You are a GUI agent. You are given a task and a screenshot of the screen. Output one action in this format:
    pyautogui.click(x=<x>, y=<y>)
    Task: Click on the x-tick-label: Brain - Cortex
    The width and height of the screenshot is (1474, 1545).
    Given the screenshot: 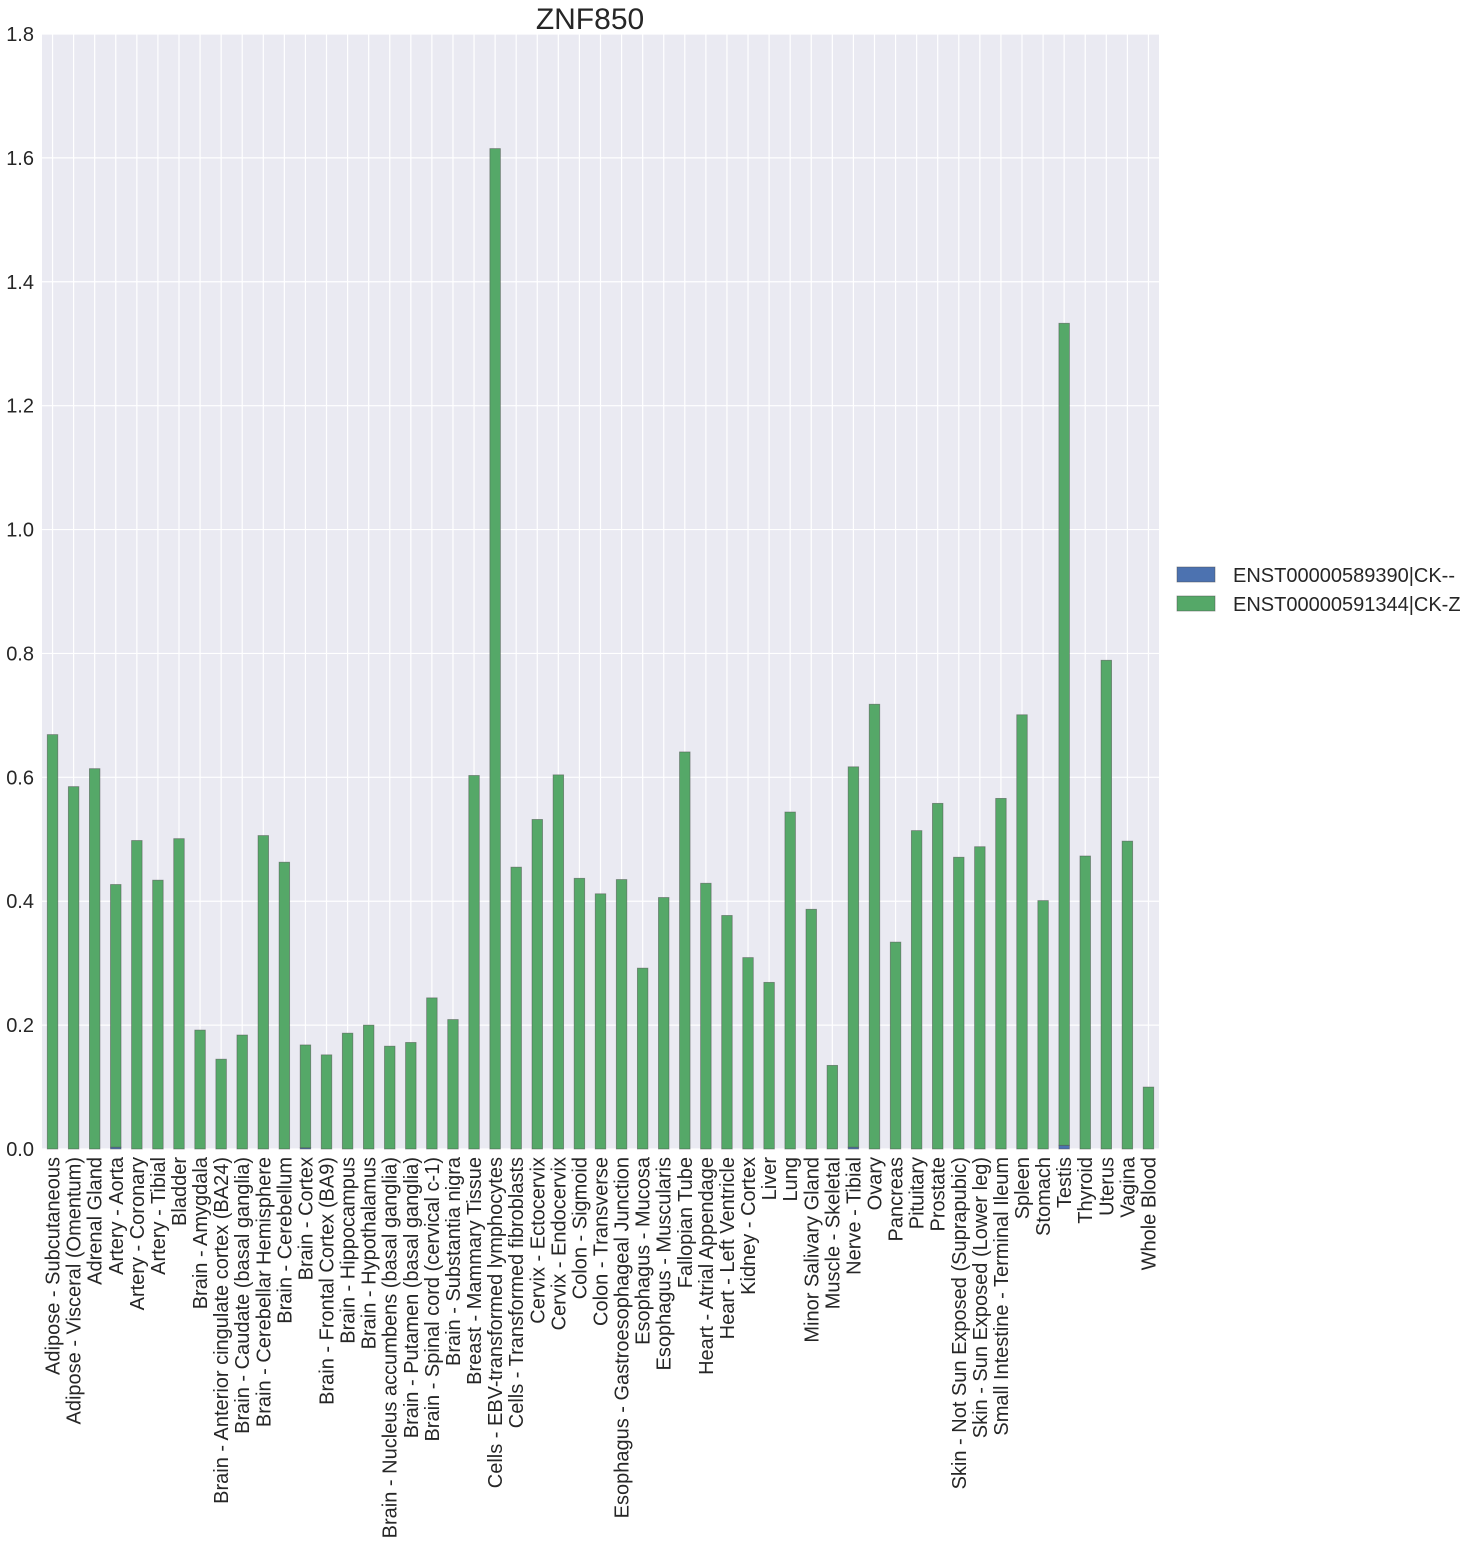 What is the action you would take?
    pyautogui.click(x=306, y=1218)
    